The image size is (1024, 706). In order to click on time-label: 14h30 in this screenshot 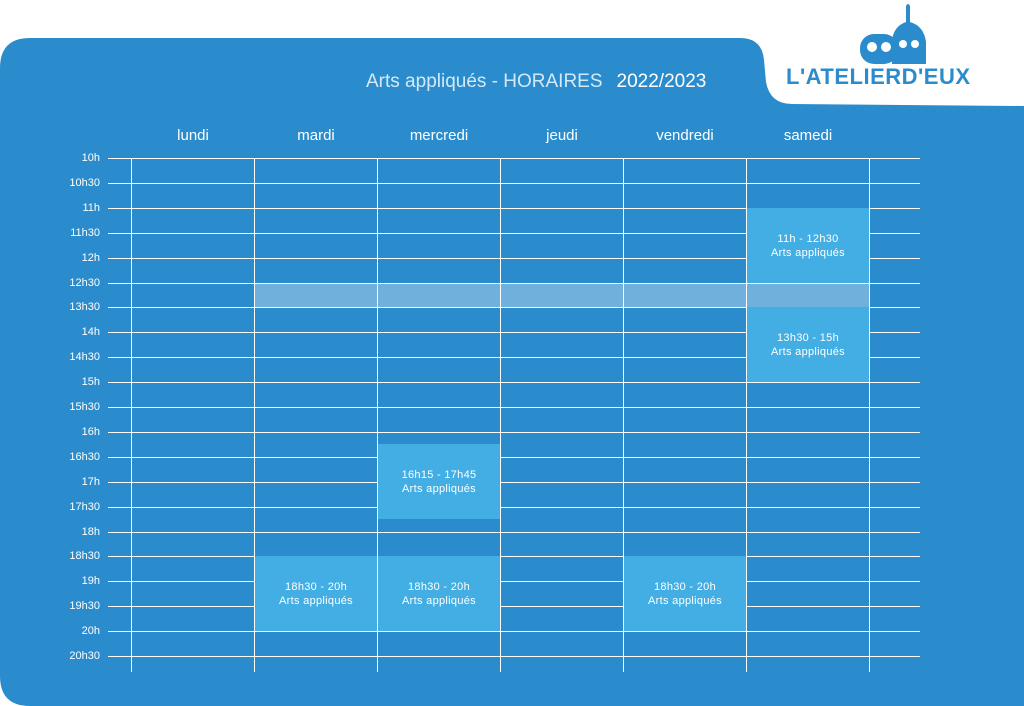, I will do `click(84, 357)`.